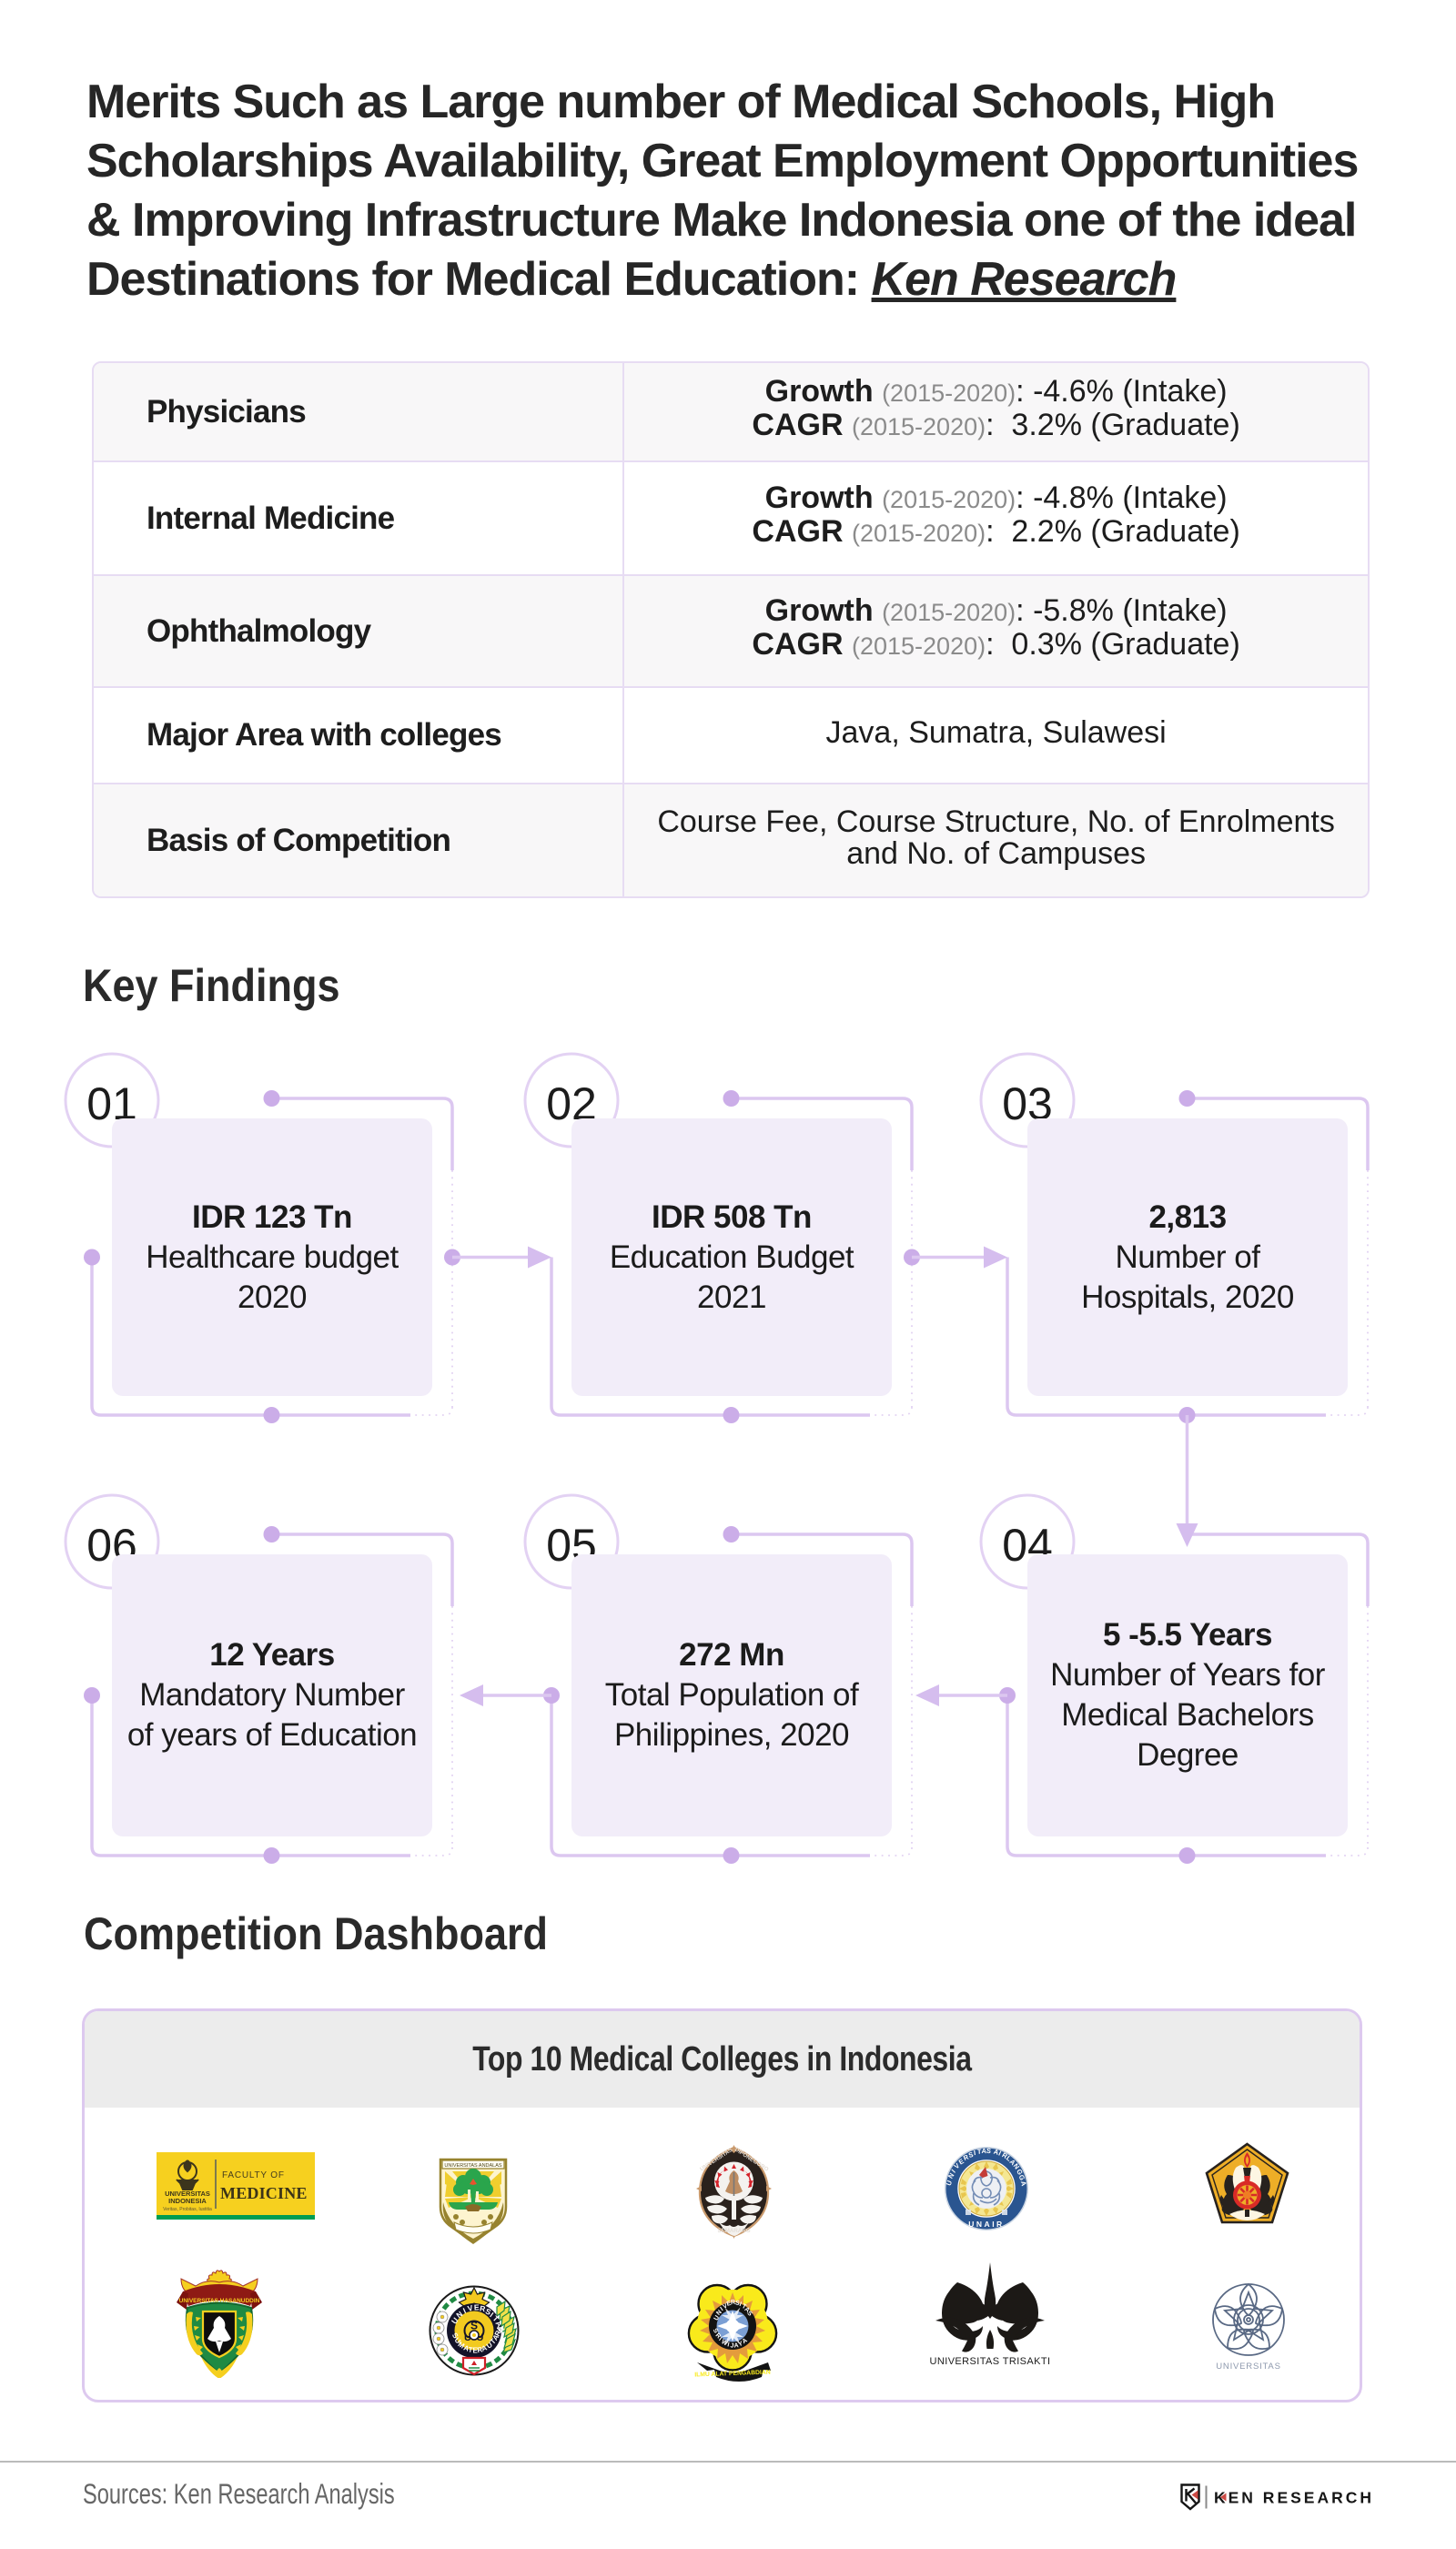 Image resolution: width=1456 pixels, height=2549 pixels. I want to click on svg-text: UNIVERSITAS ANDALAS, so click(473, 2166).